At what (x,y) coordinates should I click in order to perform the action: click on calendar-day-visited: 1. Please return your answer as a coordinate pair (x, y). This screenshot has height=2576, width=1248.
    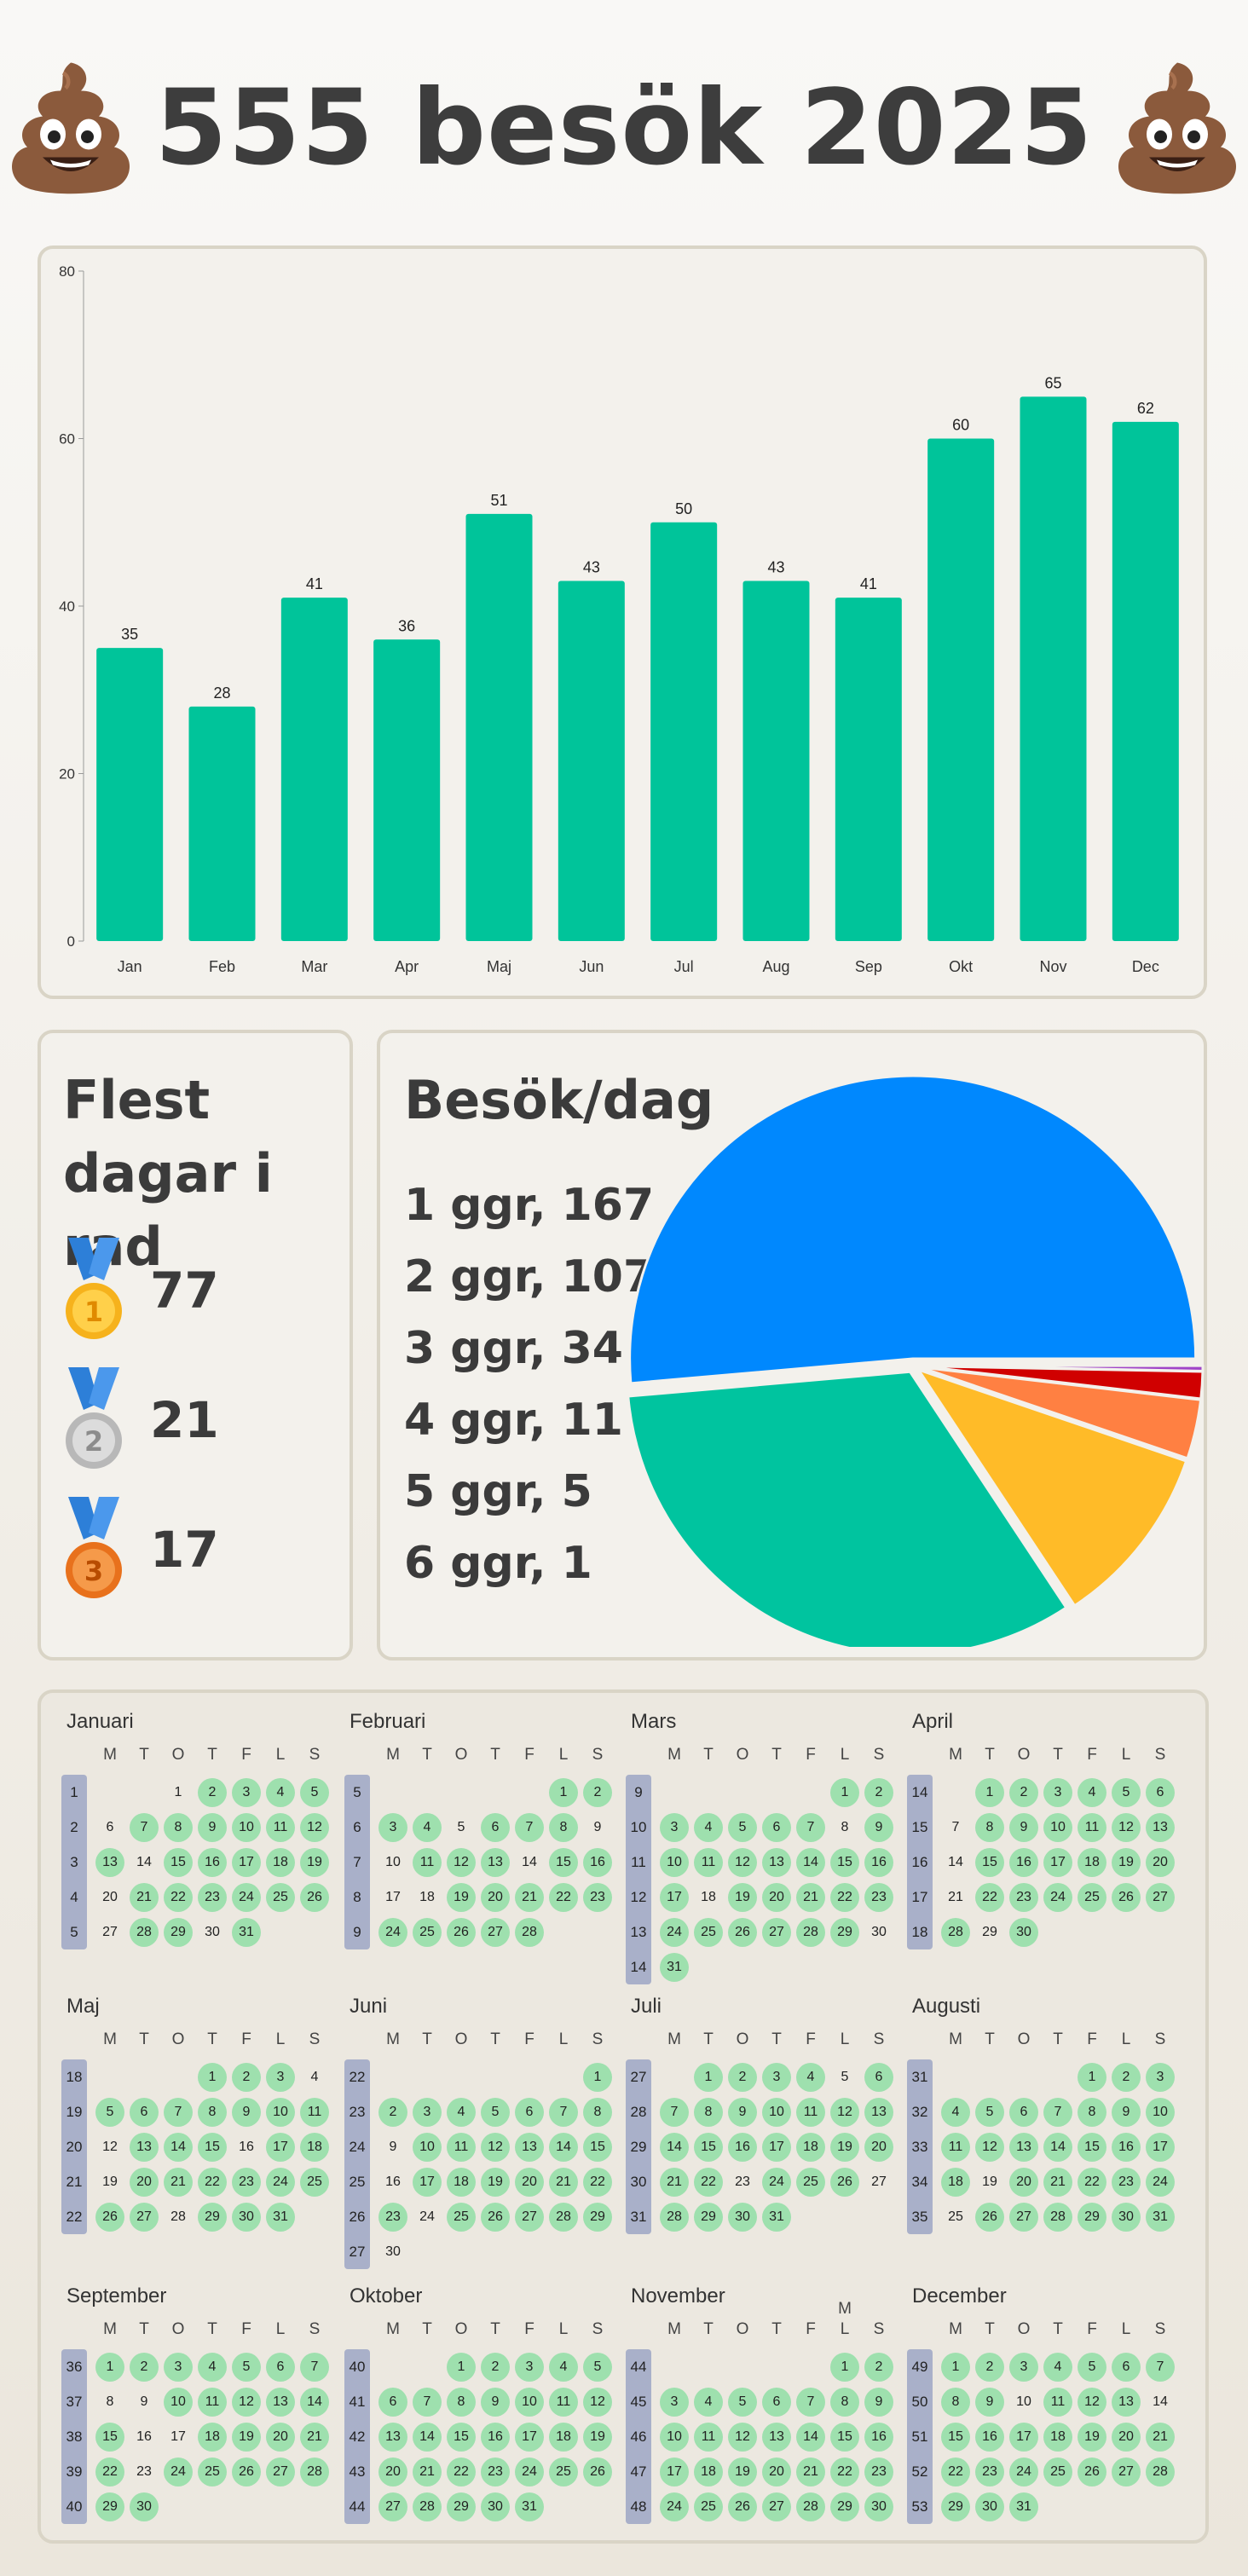
    Looking at the image, I should click on (1092, 2077).